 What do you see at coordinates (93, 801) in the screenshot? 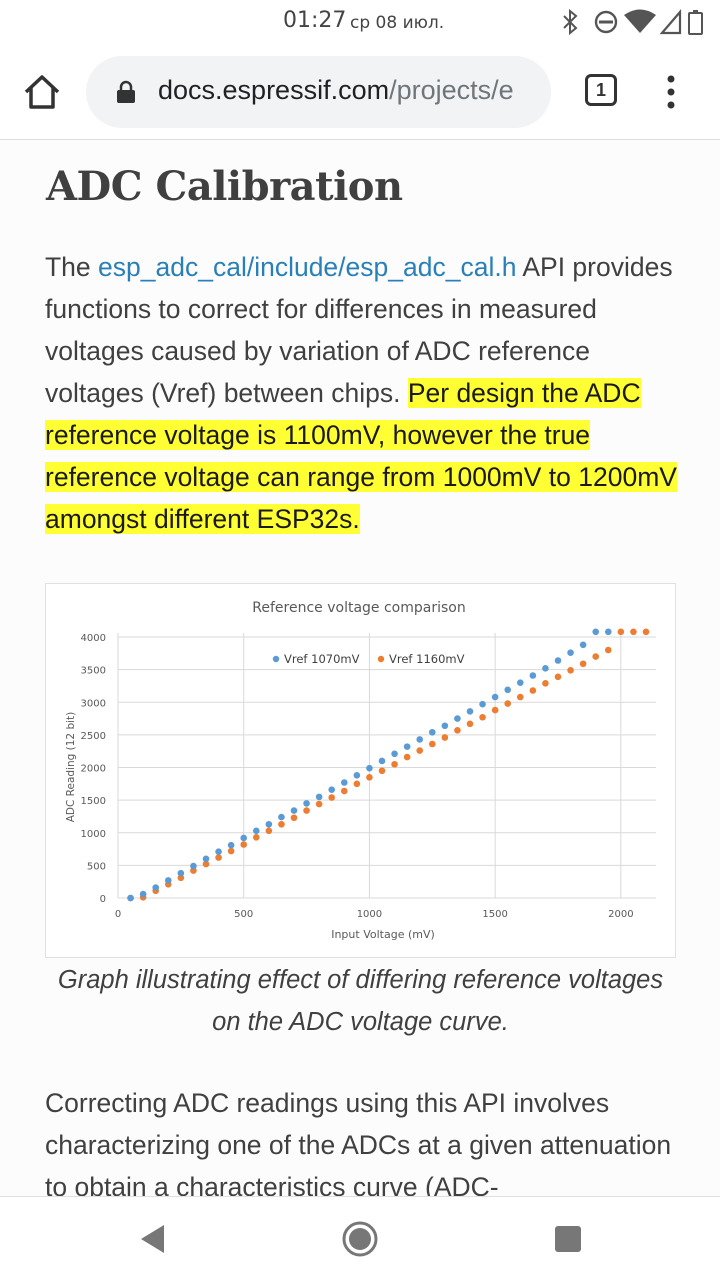
I see `y-tick-label: 1500` at bounding box center [93, 801].